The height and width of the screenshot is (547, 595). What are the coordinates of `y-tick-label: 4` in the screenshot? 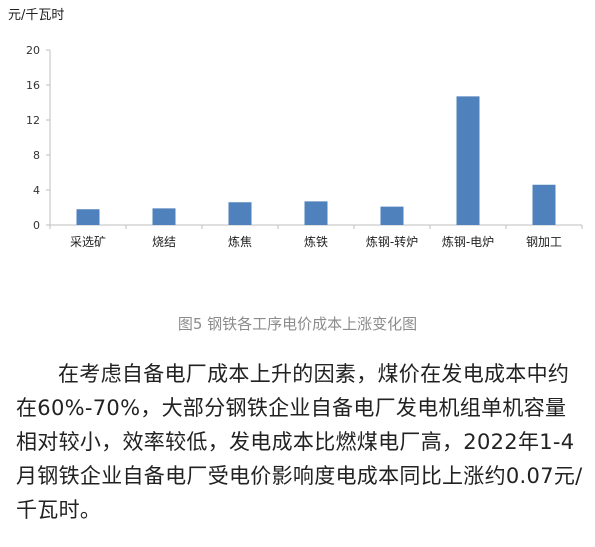 It's located at (36, 190).